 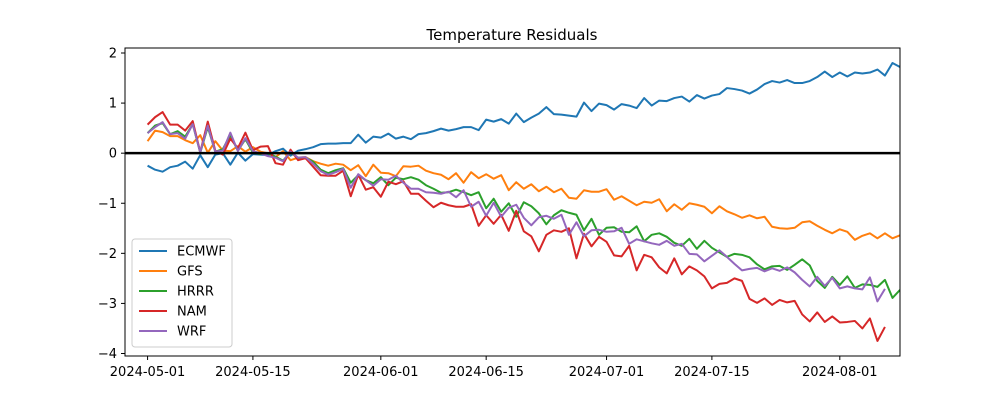 I want to click on y-tick-label: 0, so click(x=113, y=154).